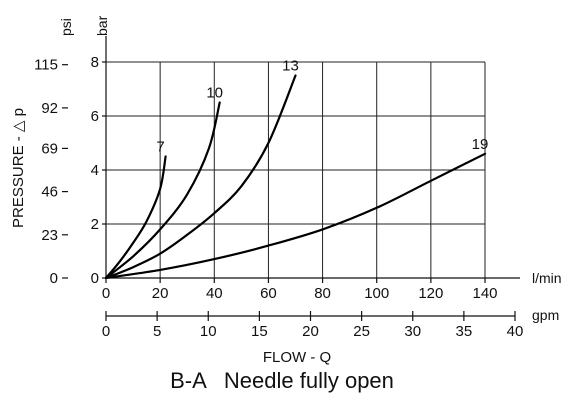  I want to click on x-unit-label: l/min, so click(547, 278).